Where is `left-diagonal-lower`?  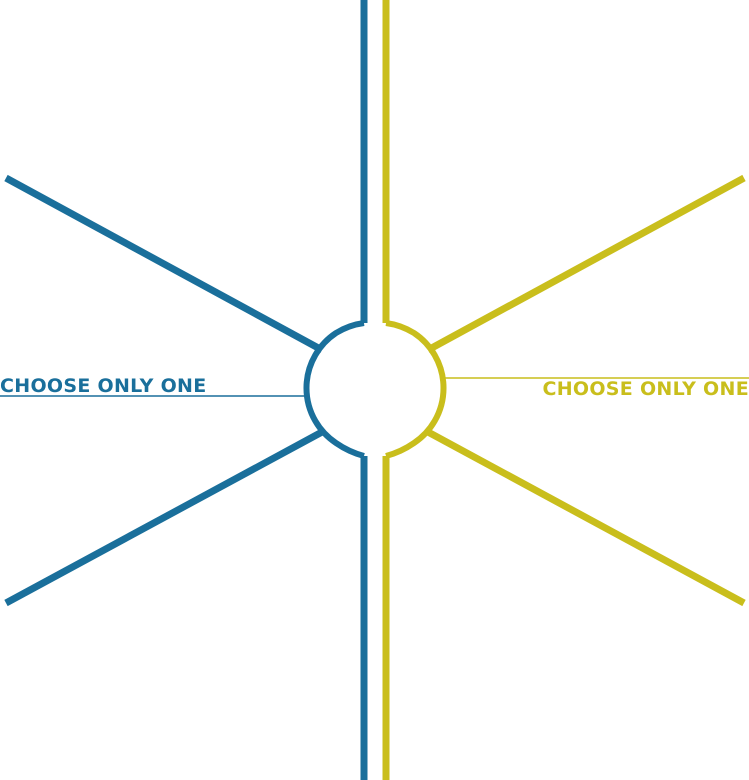 left-diagonal-lower is located at coordinates (164, 517).